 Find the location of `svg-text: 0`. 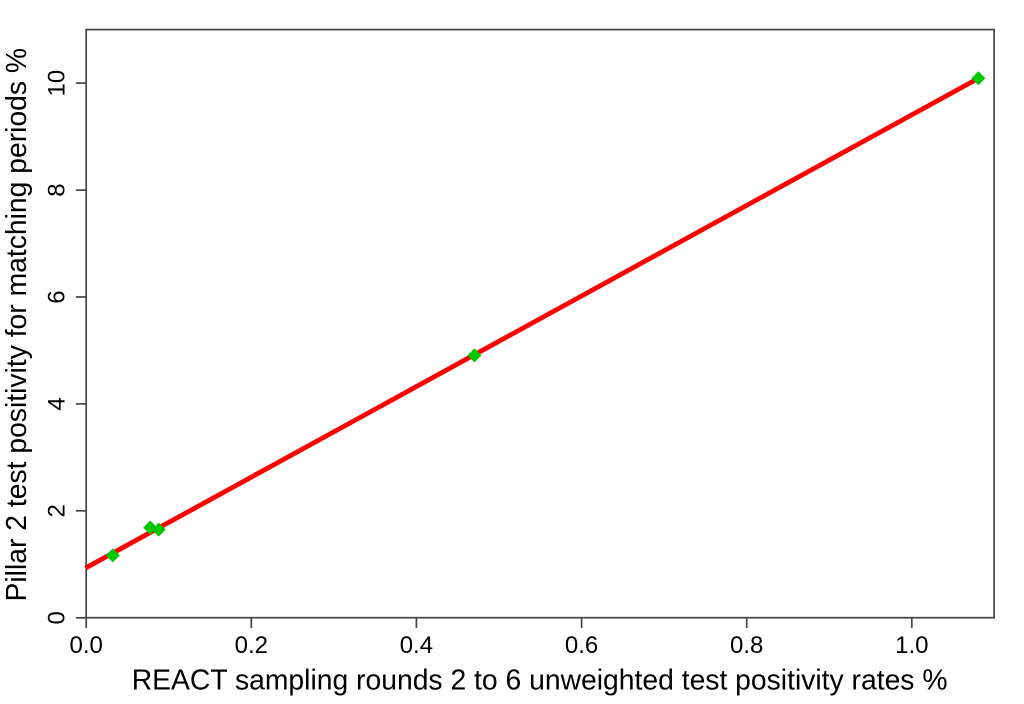

svg-text: 0 is located at coordinates (57, 617).